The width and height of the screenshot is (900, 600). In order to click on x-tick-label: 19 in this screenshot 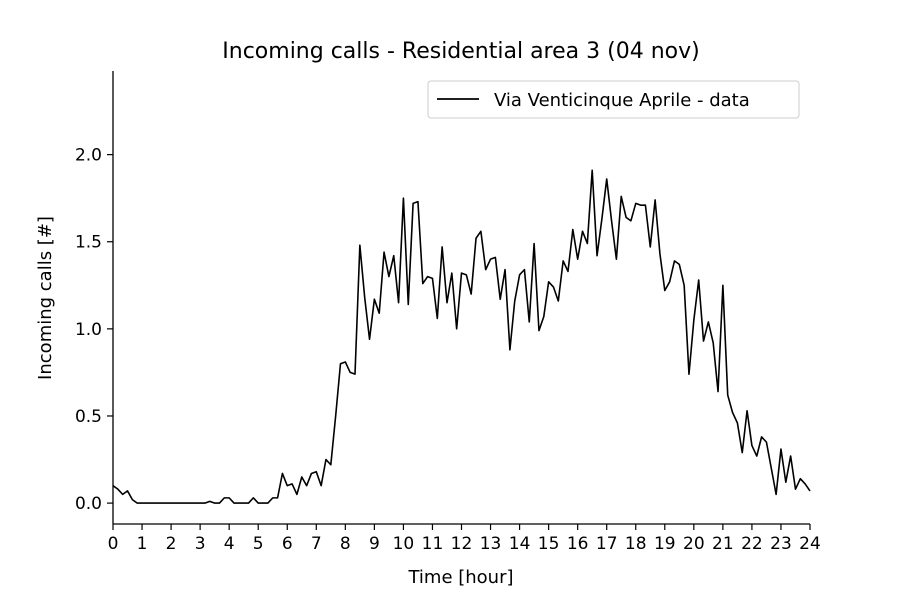, I will do `click(665, 544)`.